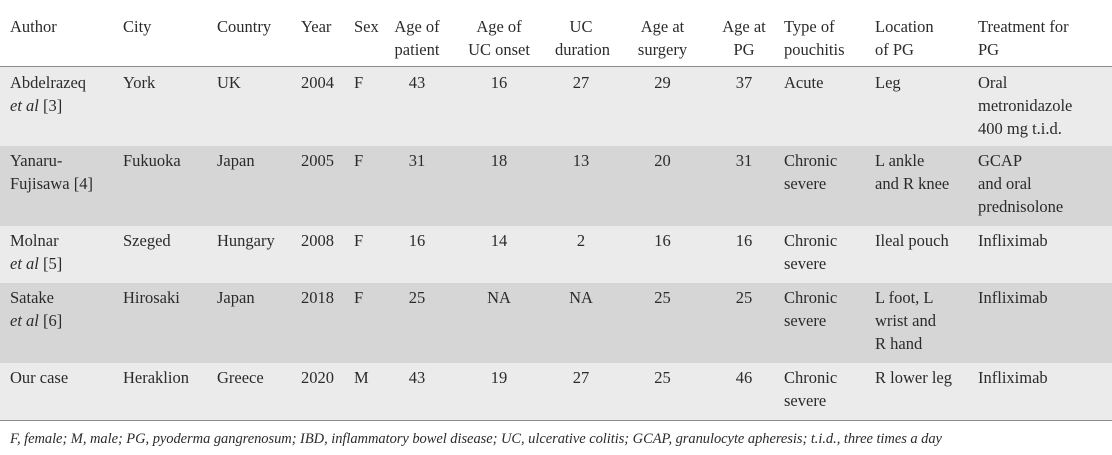 Image resolution: width=1112 pixels, height=455 pixels. I want to click on pg-location-cell-line: R hand, so click(899, 343).